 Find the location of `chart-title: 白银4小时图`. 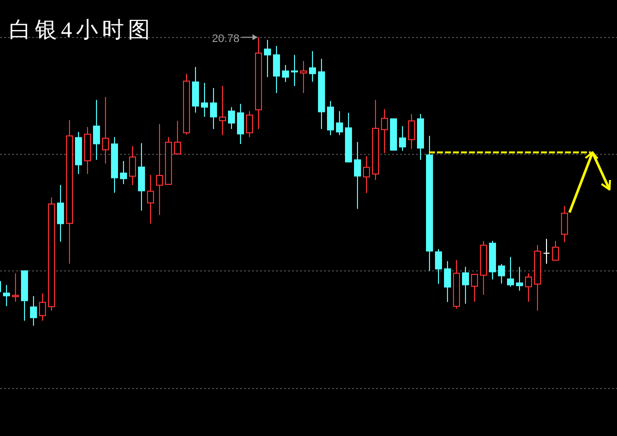

chart-title: 白银4小时图 is located at coordinates (81, 29).